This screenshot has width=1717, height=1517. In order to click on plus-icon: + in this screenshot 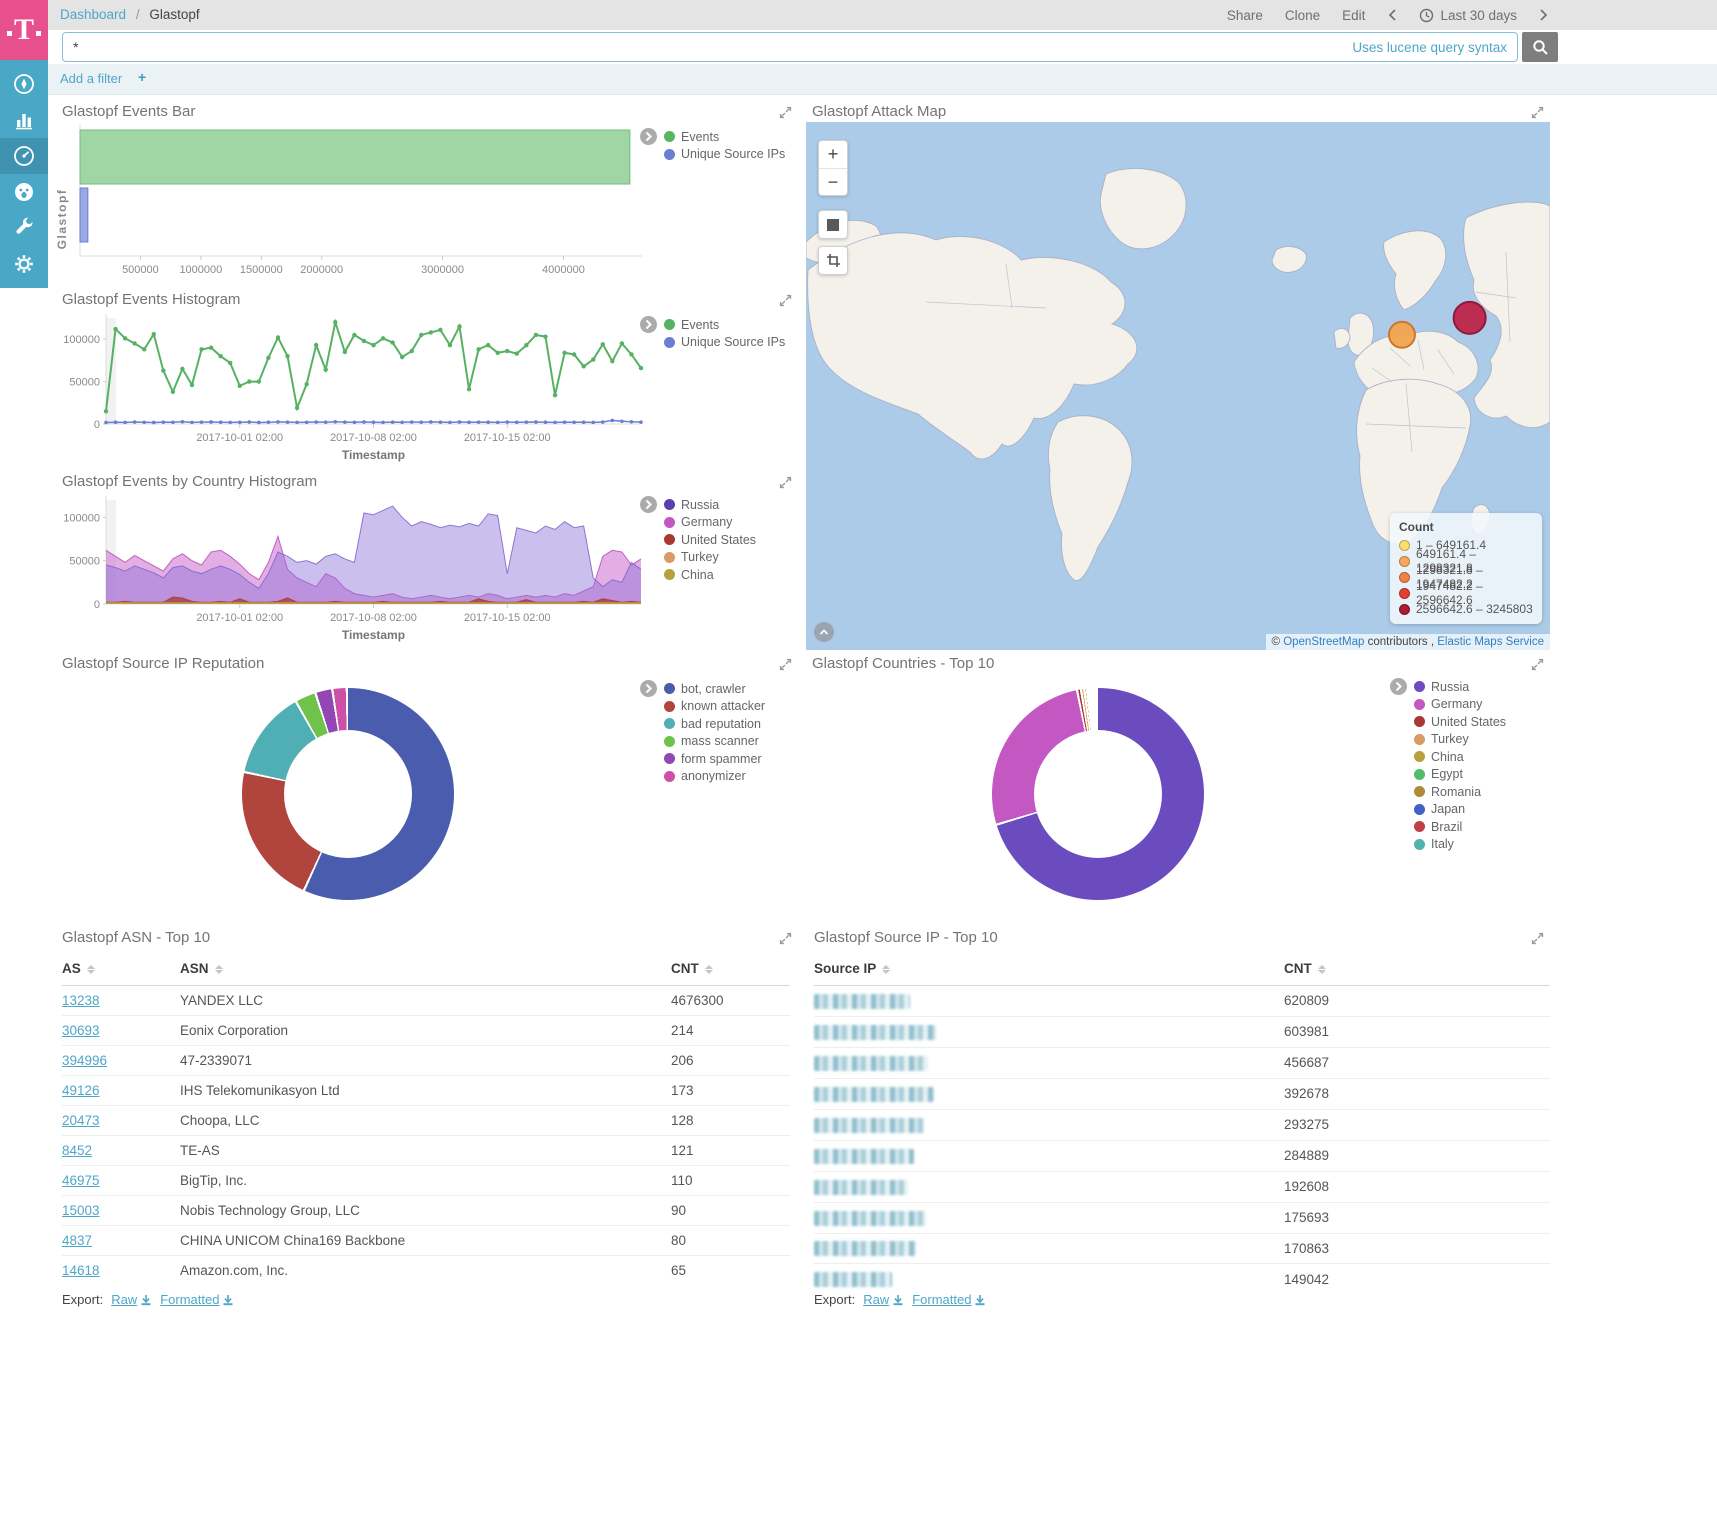, I will do `click(142, 77)`.